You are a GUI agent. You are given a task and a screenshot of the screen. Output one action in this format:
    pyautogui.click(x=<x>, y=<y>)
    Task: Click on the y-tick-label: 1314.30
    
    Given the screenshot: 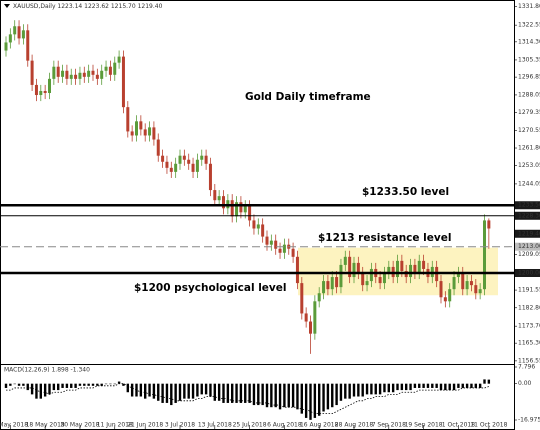 What is the action you would take?
    pyautogui.click(x=529, y=41)
    